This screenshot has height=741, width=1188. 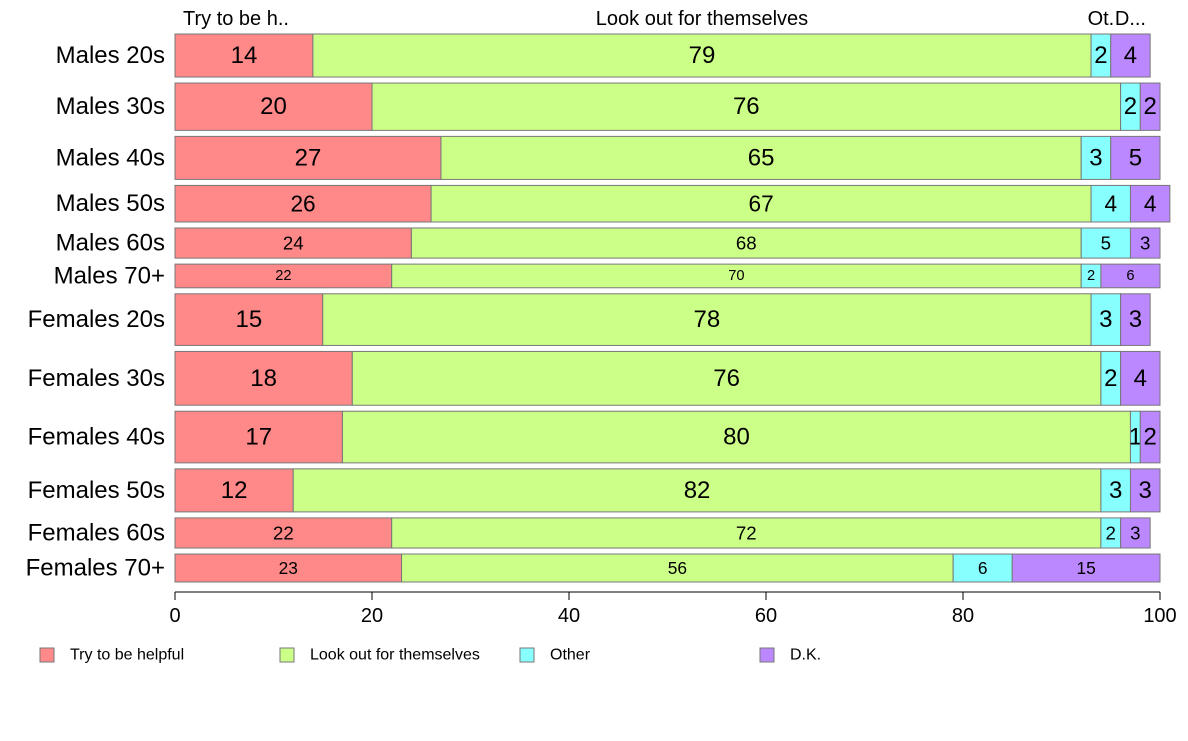 I want to click on category-label: Males 60s, so click(x=110, y=243).